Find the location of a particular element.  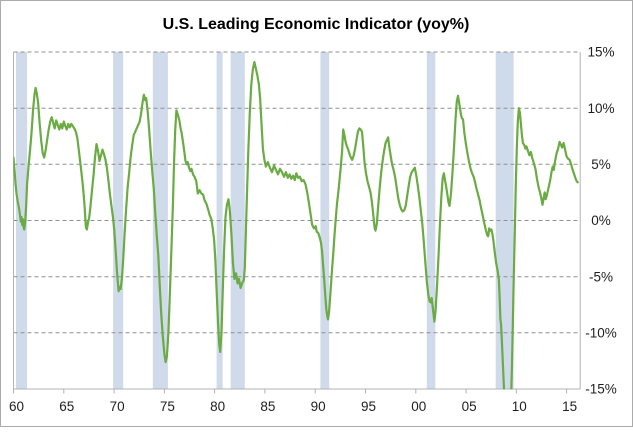

chart-title: U.S. Leading Economic Indicator (yoy%) is located at coordinates (316, 24).